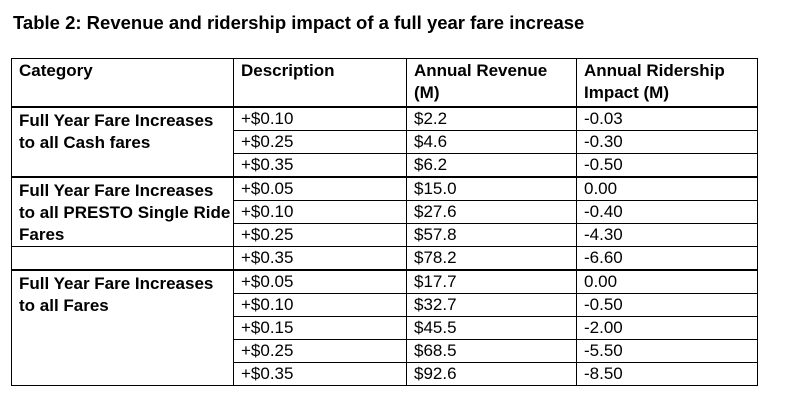 This screenshot has width=806, height=411. I want to click on table-row: +$0.25 $68.5 -5.50, so click(385, 351).